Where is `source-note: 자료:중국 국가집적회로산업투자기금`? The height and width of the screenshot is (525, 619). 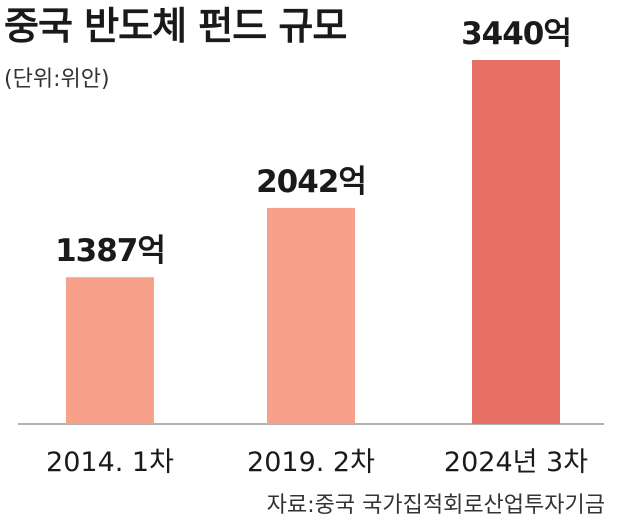
source-note: 자료:중국 국가집적회로산업투자기금 is located at coordinates (435, 505).